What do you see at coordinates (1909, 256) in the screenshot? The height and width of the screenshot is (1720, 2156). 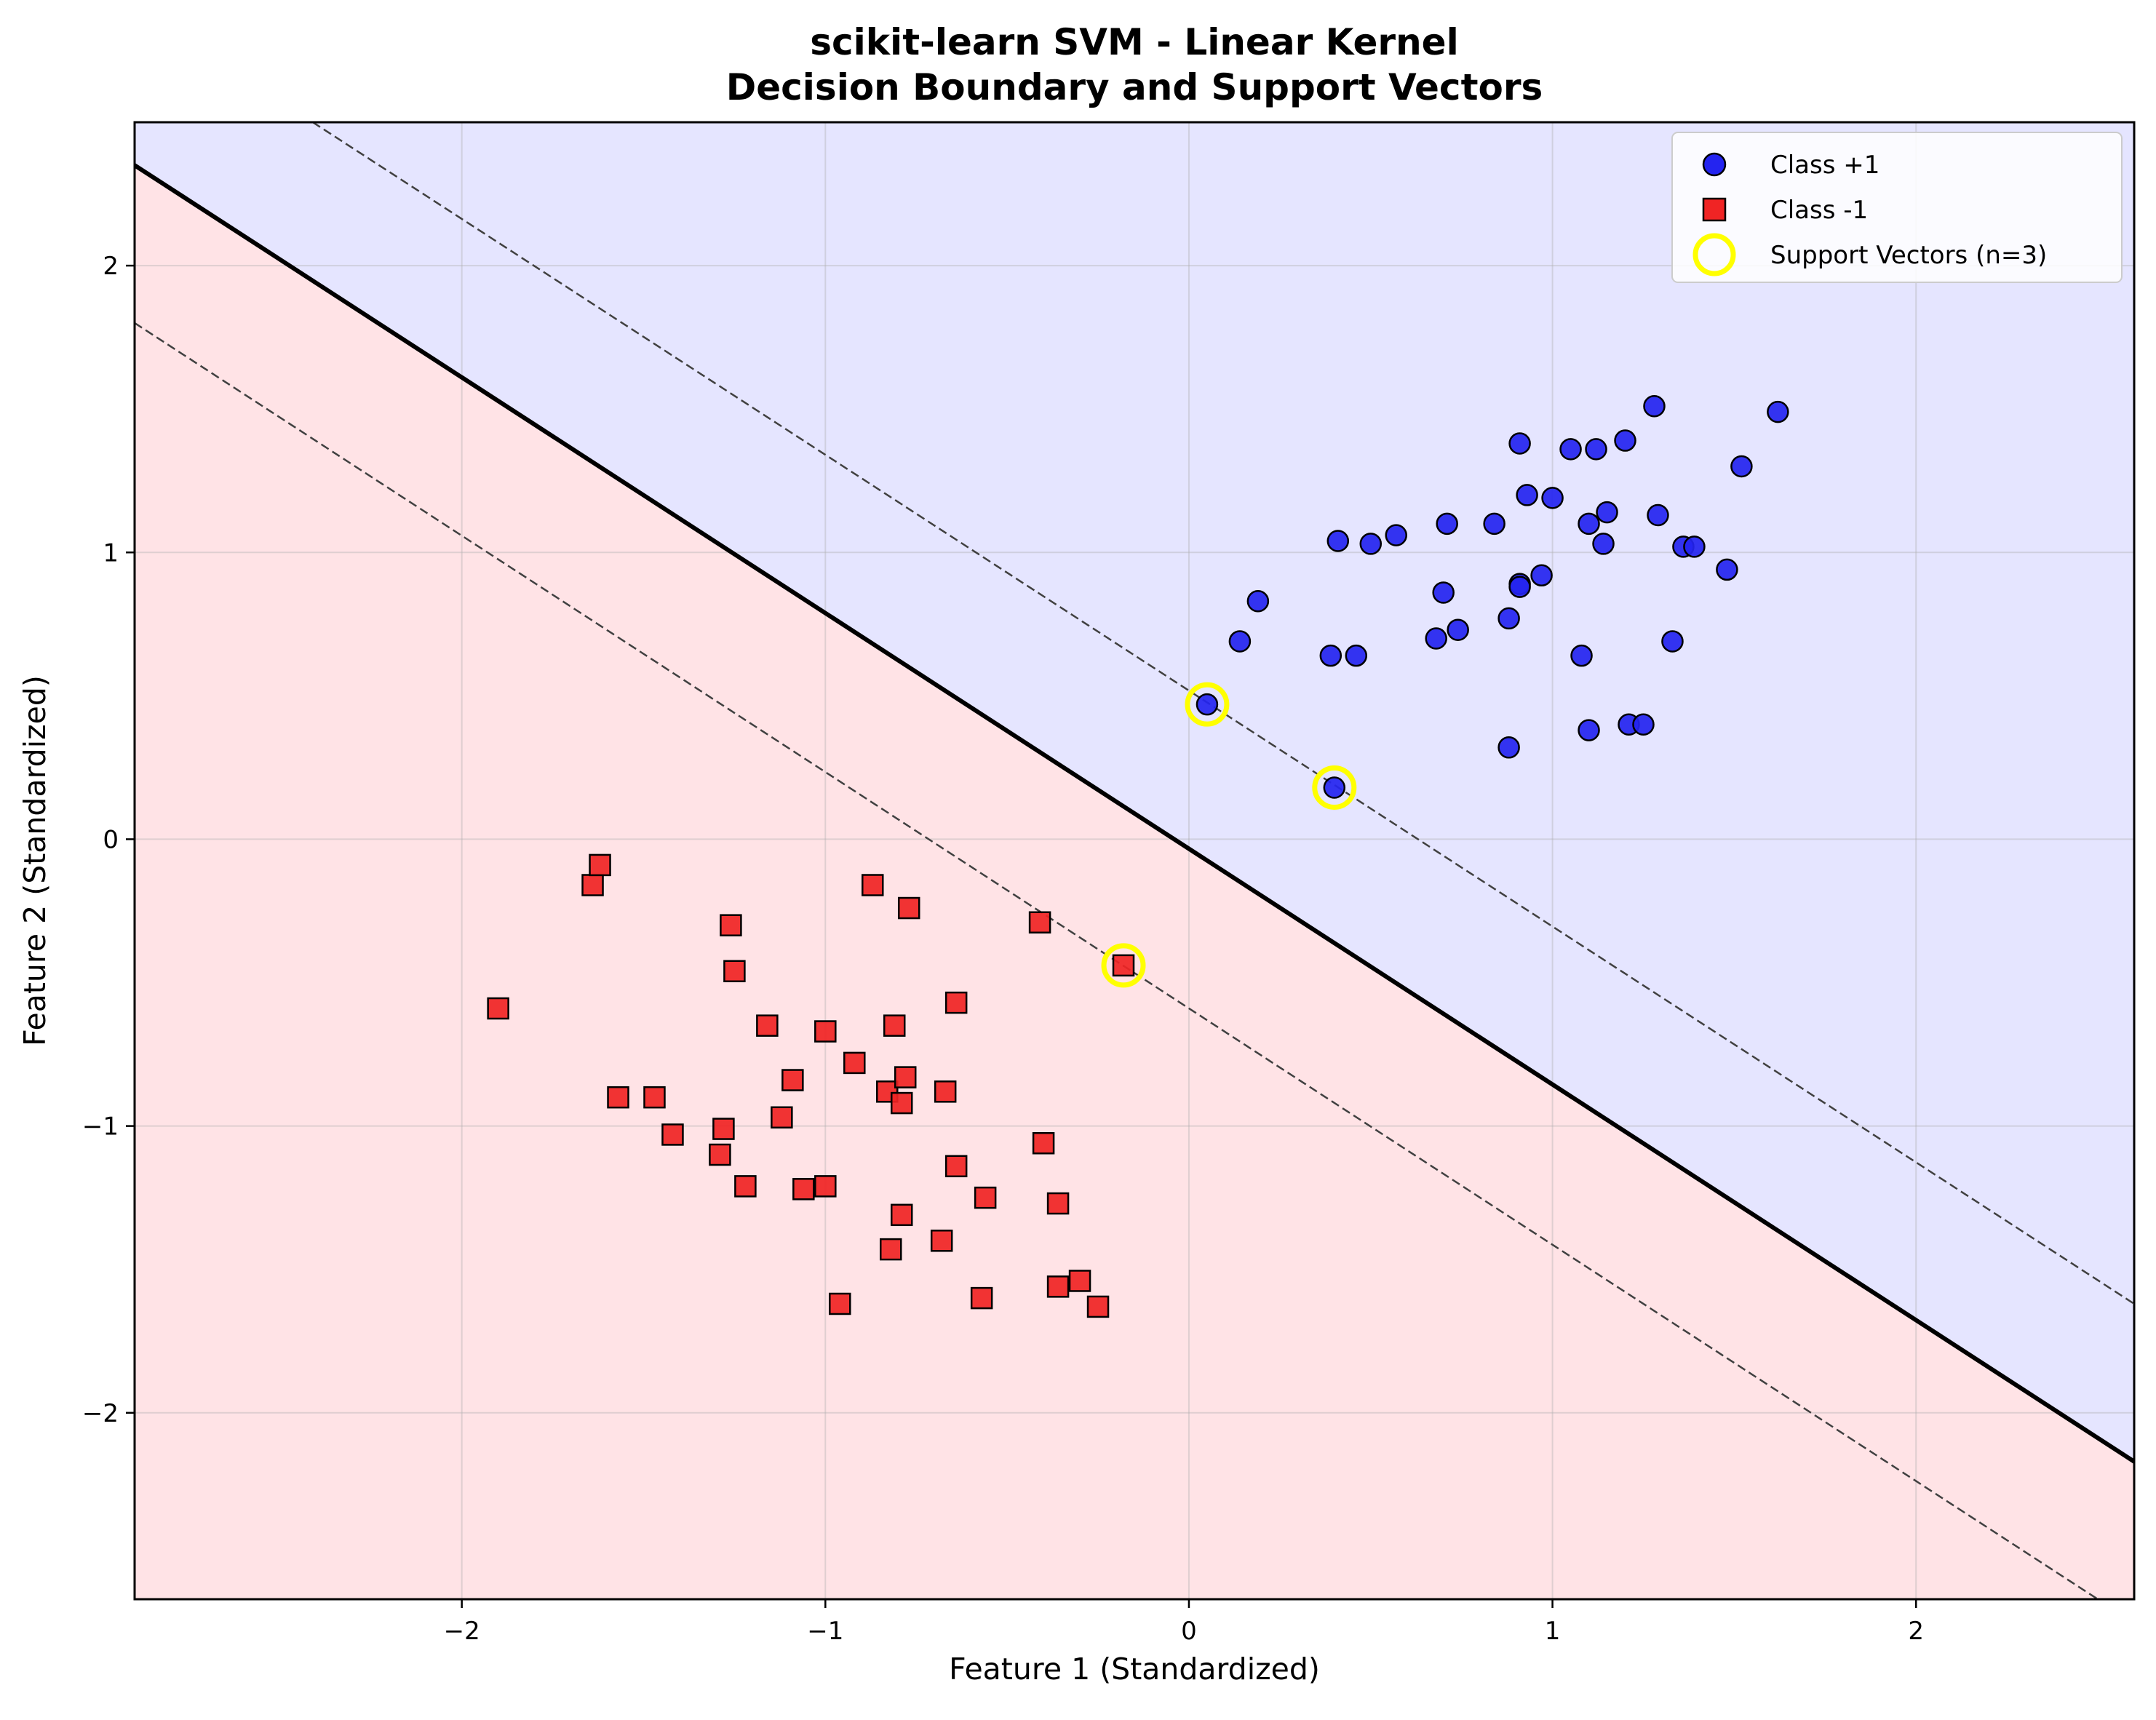 I see `legend-label-support-vectors: Support Vectors (n=3)` at bounding box center [1909, 256].